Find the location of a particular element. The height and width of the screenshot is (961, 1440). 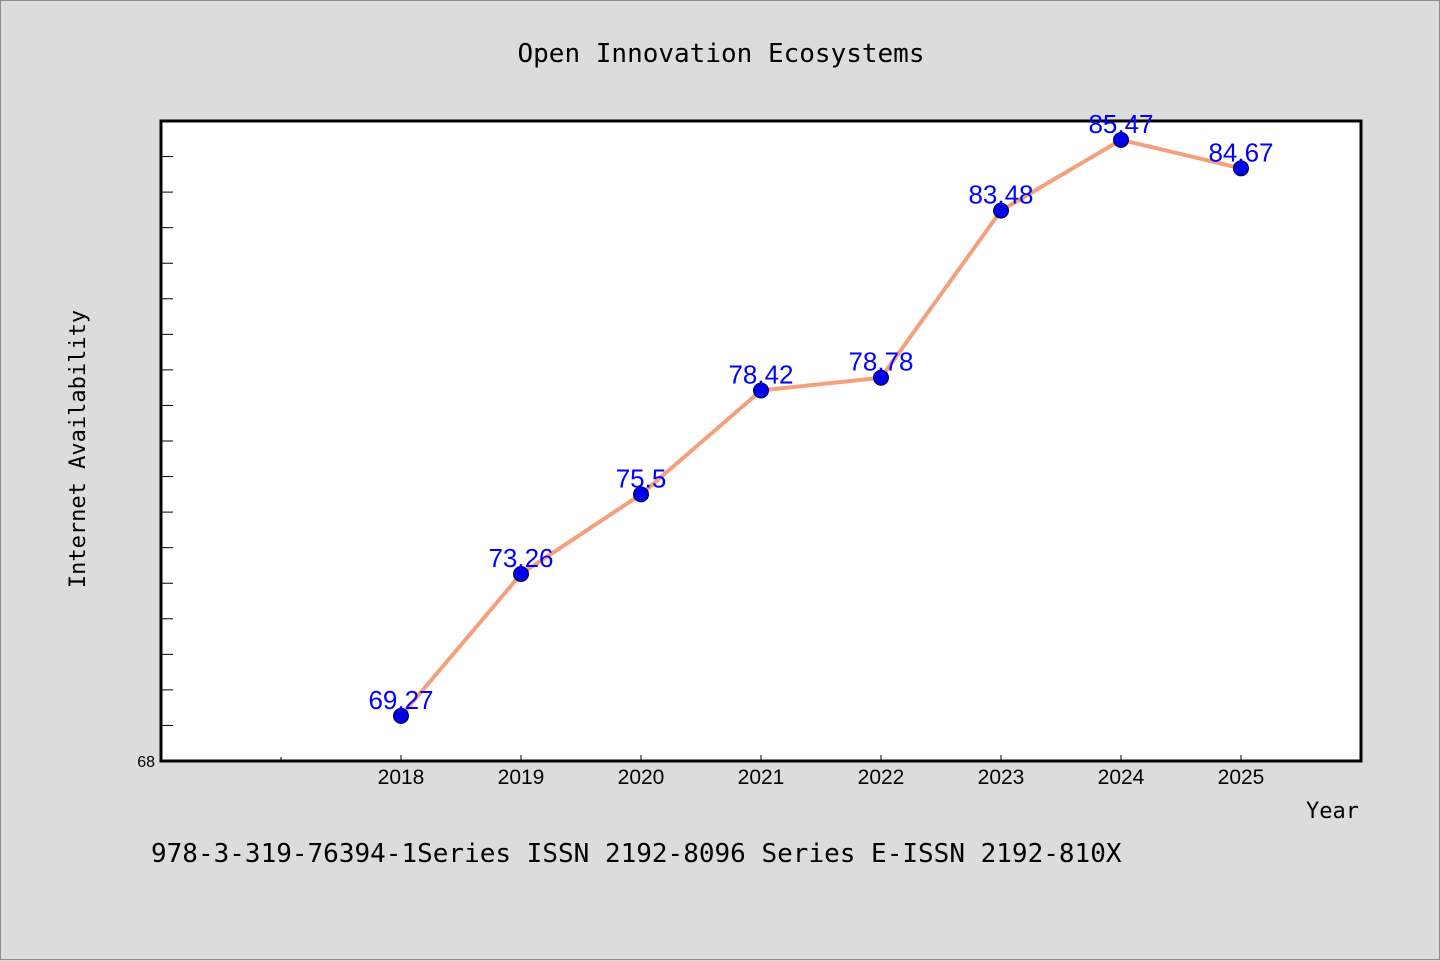

data-label: 78.78 is located at coordinates (880, 362).